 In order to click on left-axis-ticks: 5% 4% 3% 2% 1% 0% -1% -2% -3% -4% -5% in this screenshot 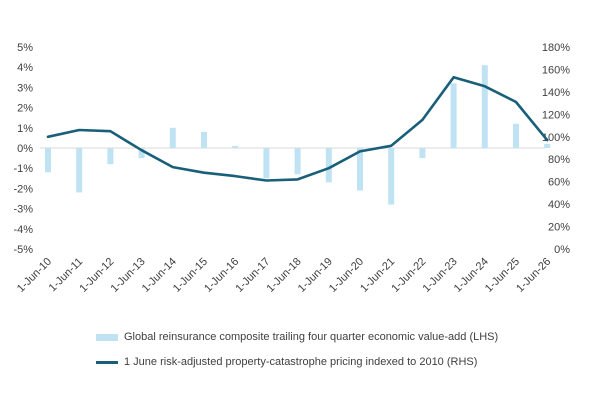, I will do `click(23, 149)`.